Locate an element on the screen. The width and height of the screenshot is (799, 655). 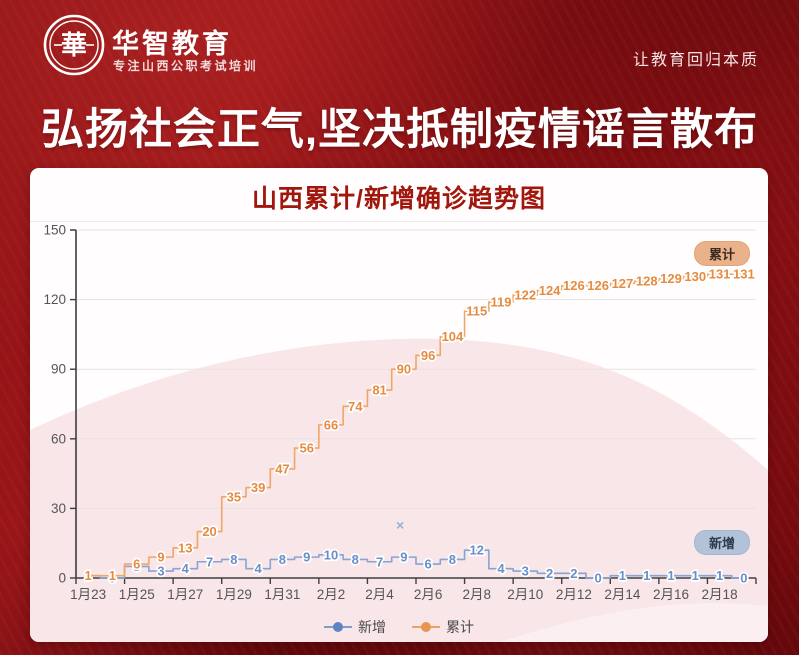
svg-text: 2月14 is located at coordinates (622, 594).